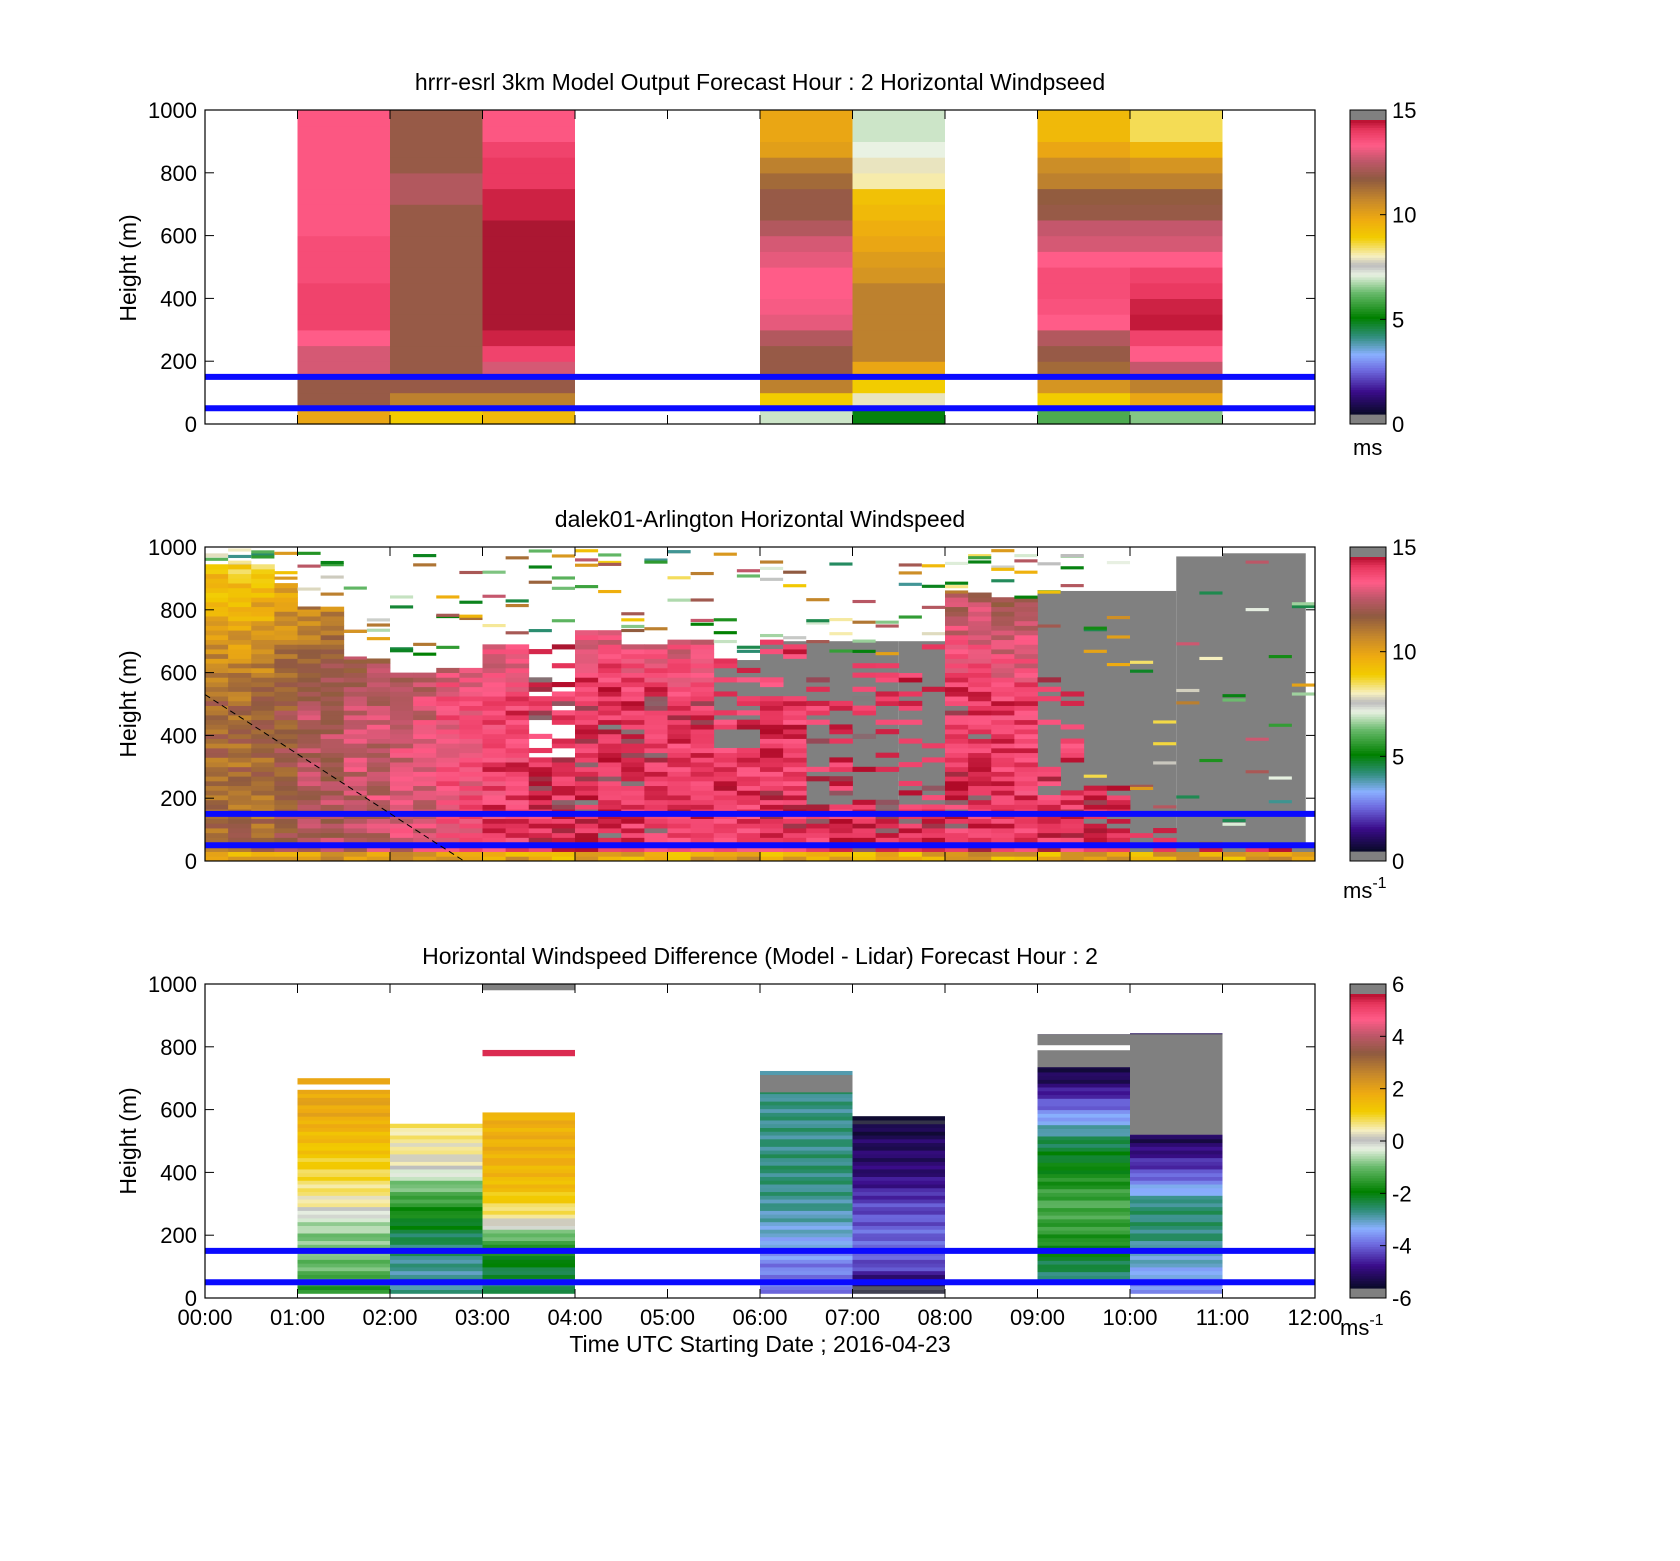  I want to click on heatmap-cells, so click(760, 1139).